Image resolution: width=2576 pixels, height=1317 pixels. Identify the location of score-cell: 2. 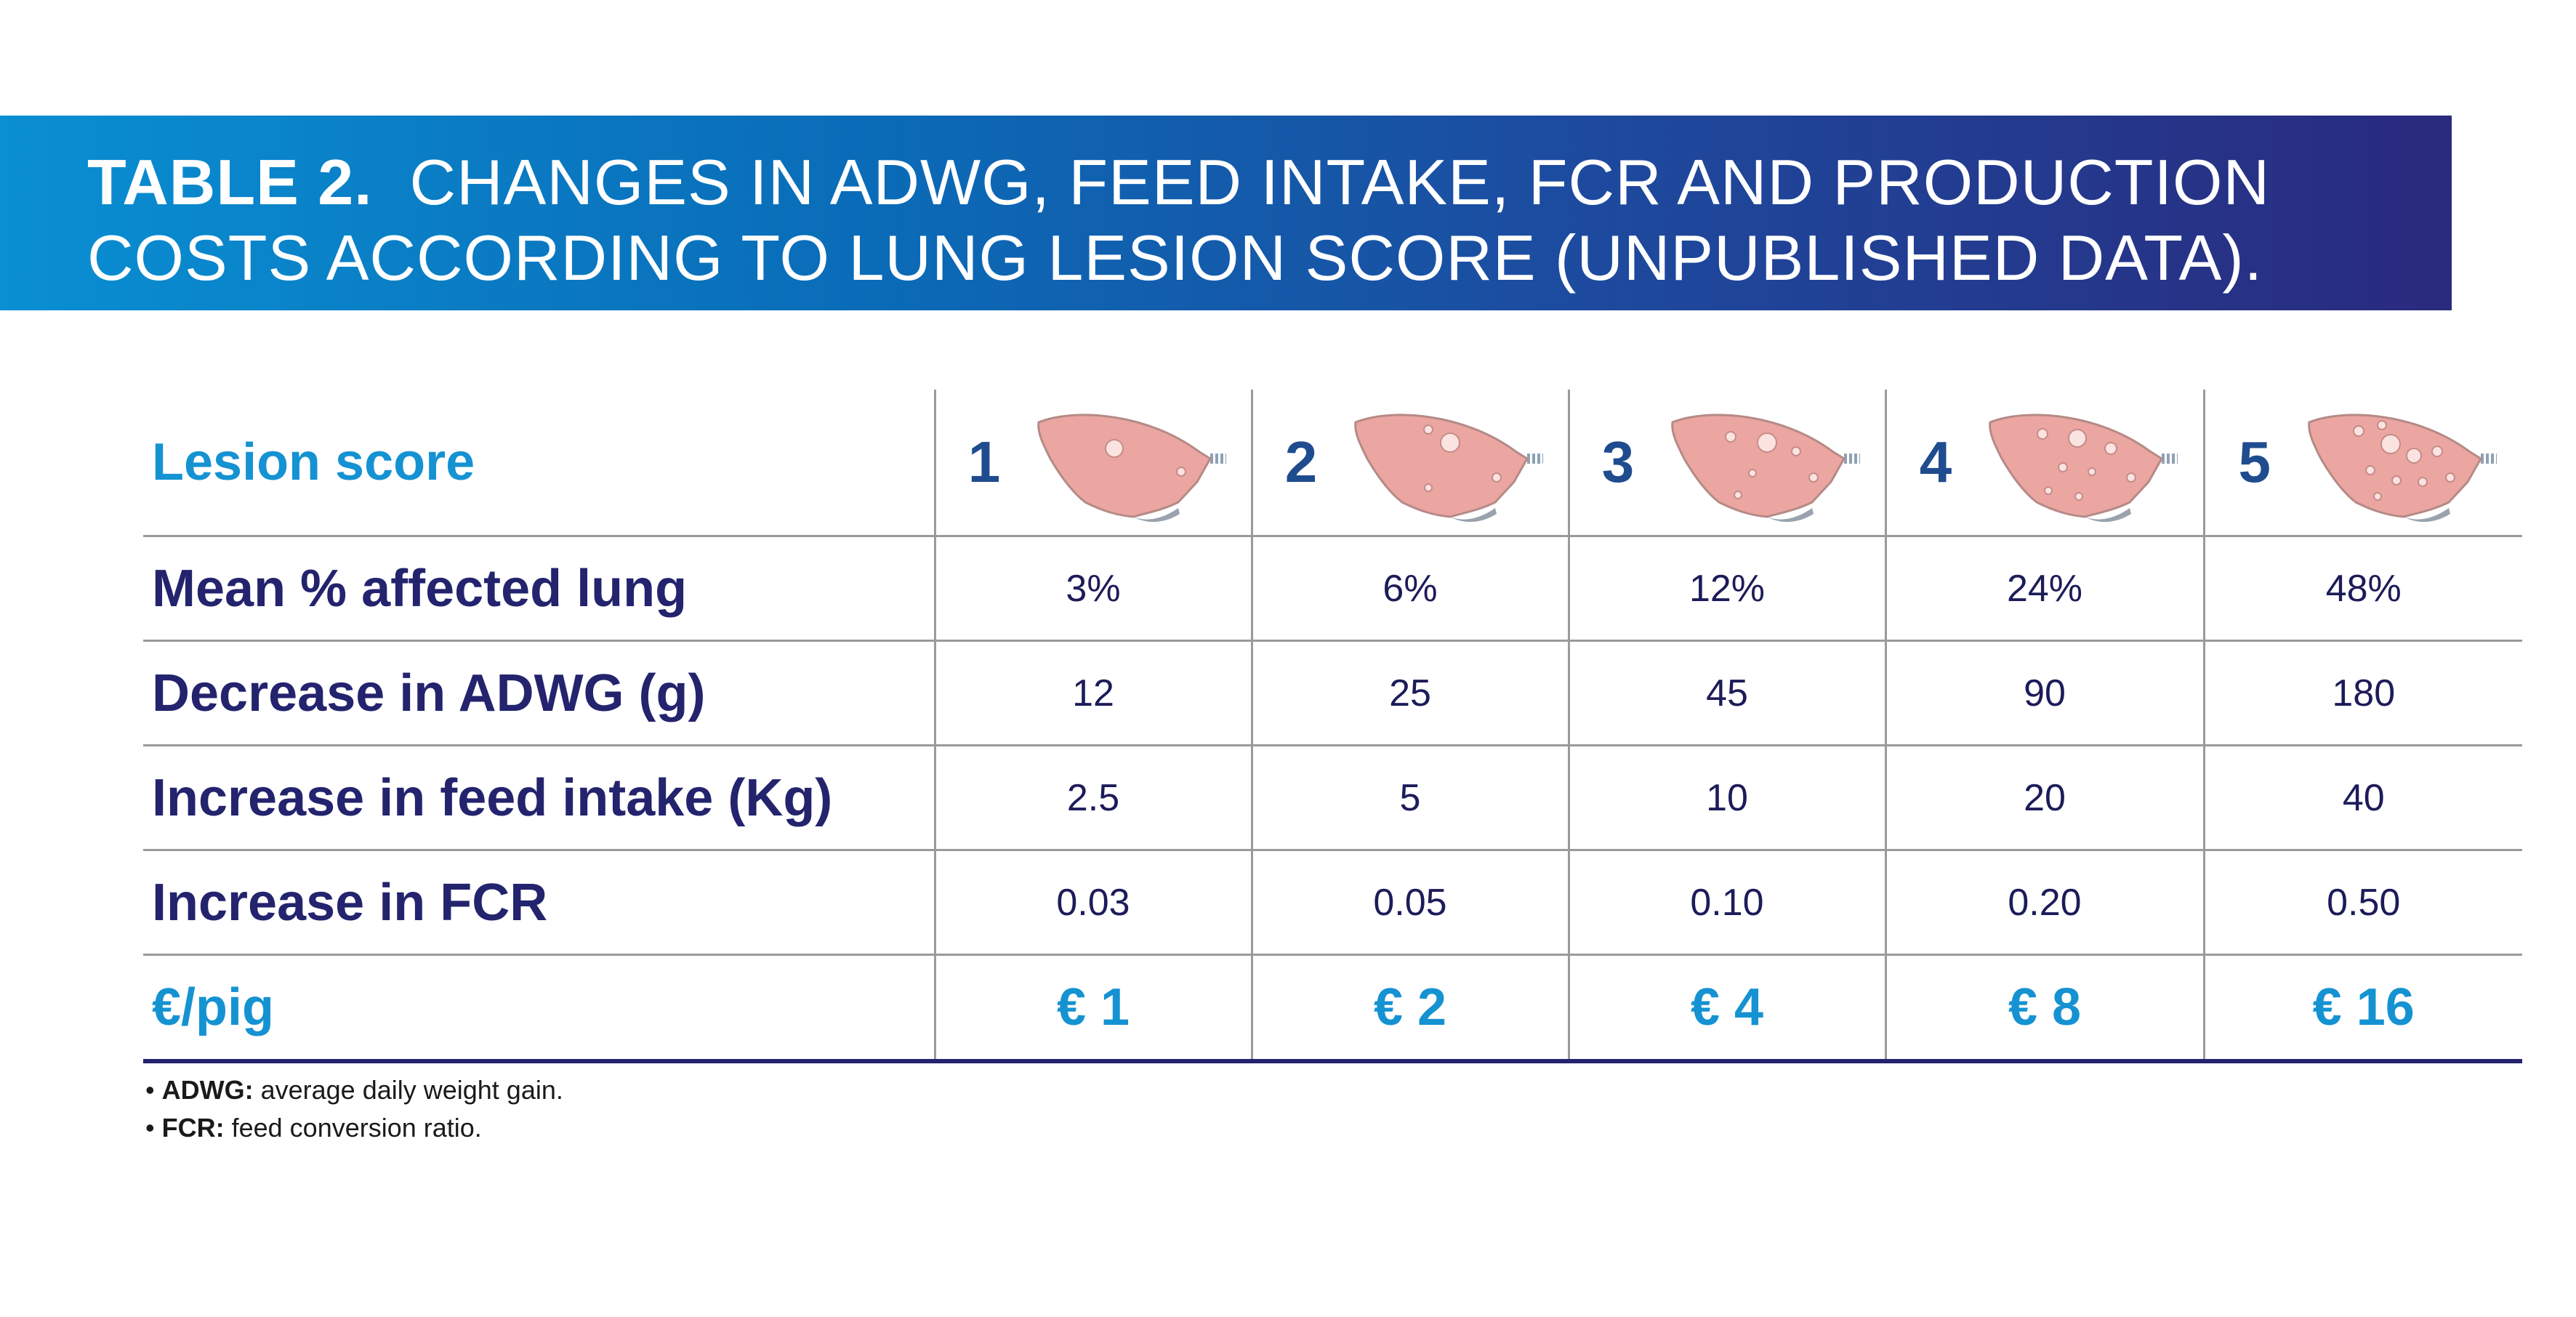
(1409, 463).